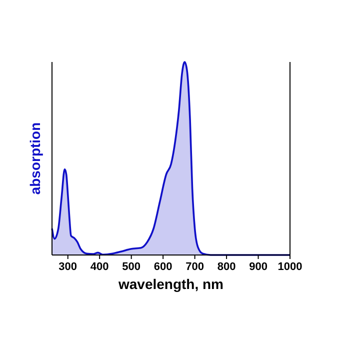 The height and width of the screenshot is (350, 350). What do you see at coordinates (68, 267) in the screenshot?
I see `x-tick-label: 300` at bounding box center [68, 267].